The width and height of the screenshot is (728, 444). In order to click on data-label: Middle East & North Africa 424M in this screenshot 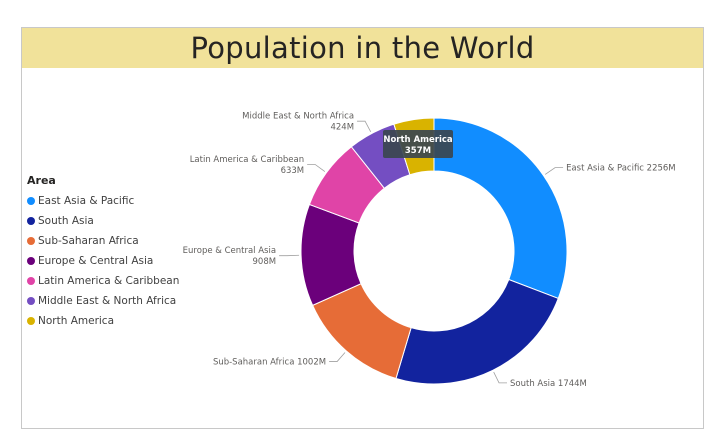, I will do `click(298, 122)`.